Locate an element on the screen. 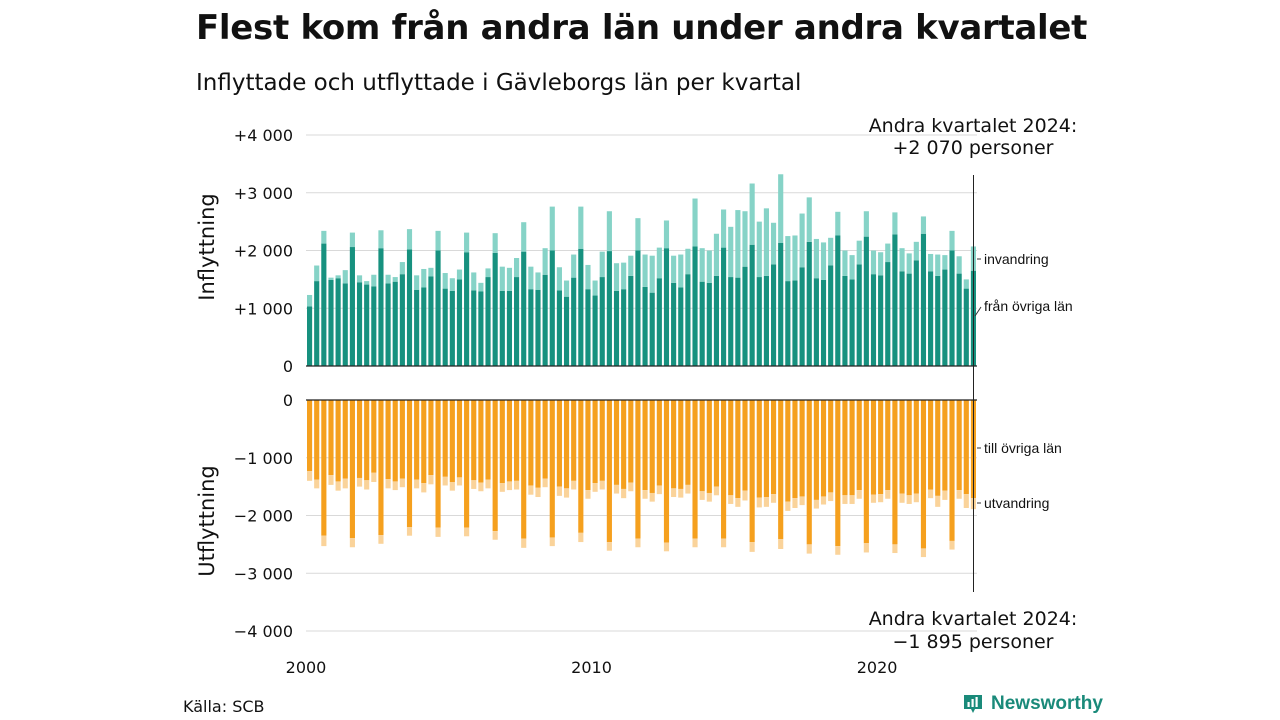 The height and width of the screenshot is (720, 1280). y-axis-title-top: Inflyttning is located at coordinates (207, 246).